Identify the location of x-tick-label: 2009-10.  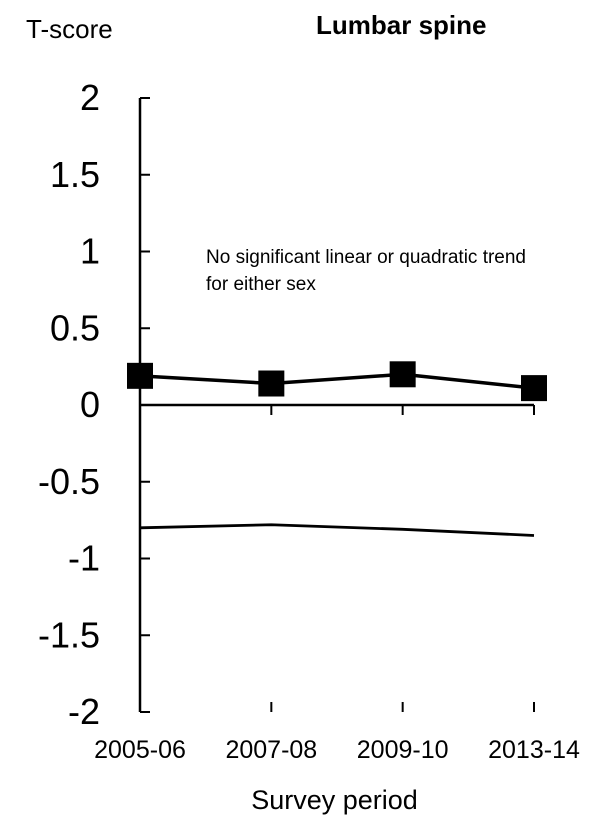
(403, 750).